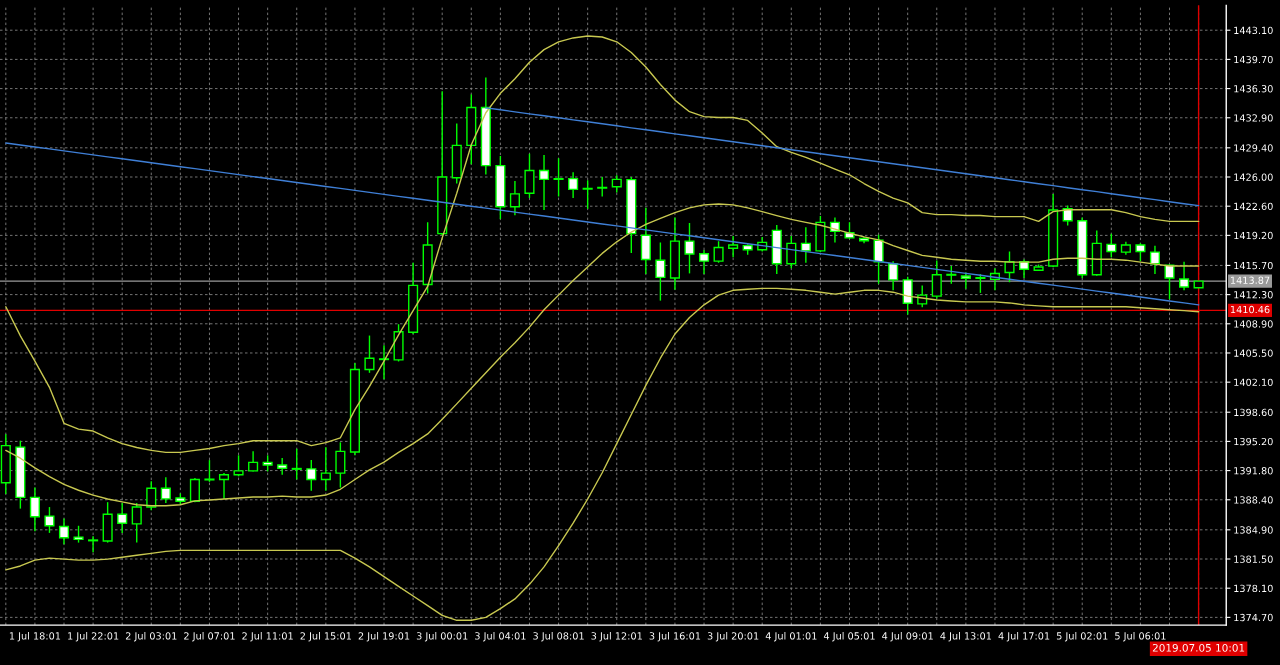  I want to click on x-tick-label: 4 Jul 05:01, so click(849, 637).